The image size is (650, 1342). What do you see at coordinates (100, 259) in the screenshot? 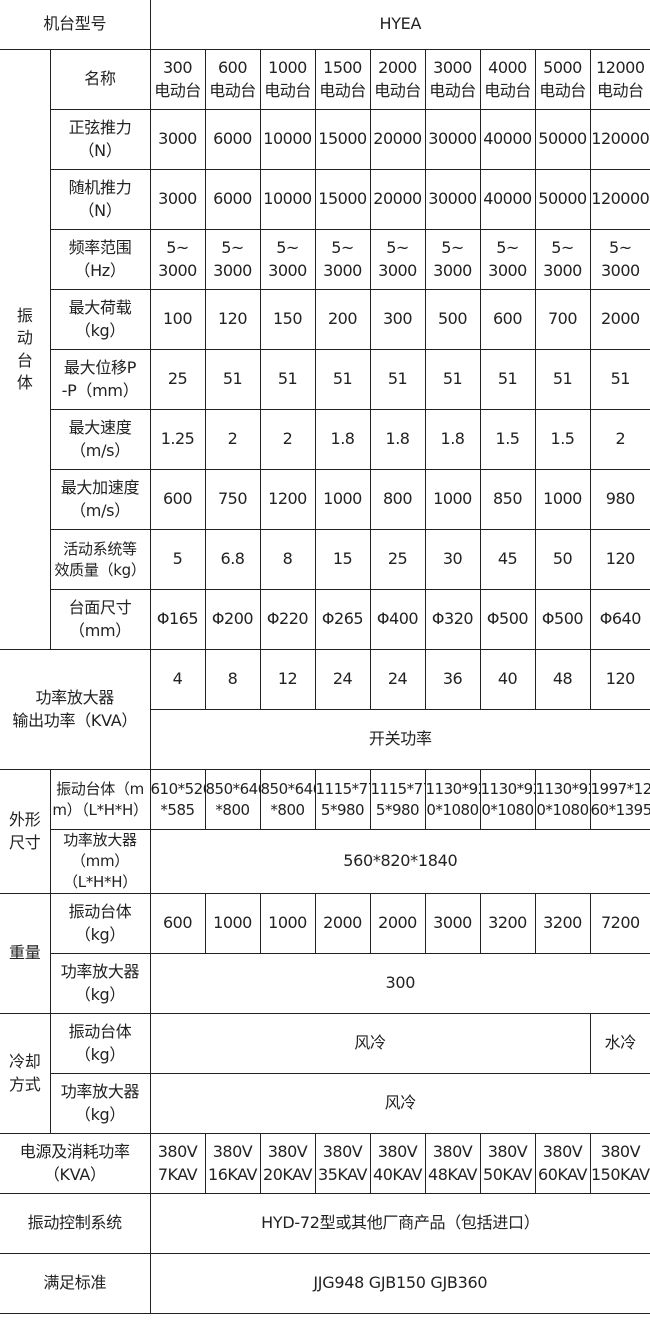
I see `row-label: 频率范围 （Hz）` at bounding box center [100, 259].